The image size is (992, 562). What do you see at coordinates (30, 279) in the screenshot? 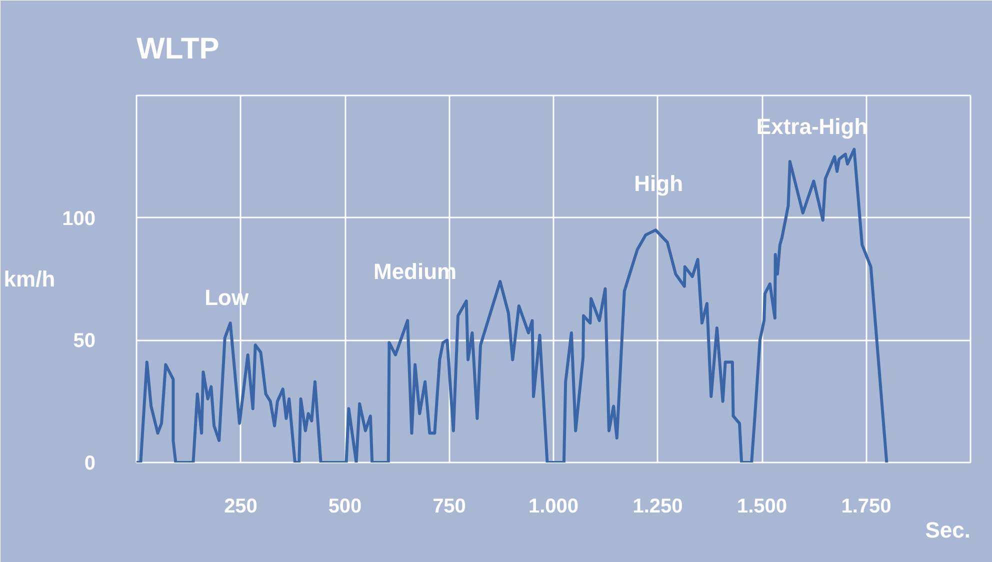
I see `y-axis-title: km/h` at bounding box center [30, 279].